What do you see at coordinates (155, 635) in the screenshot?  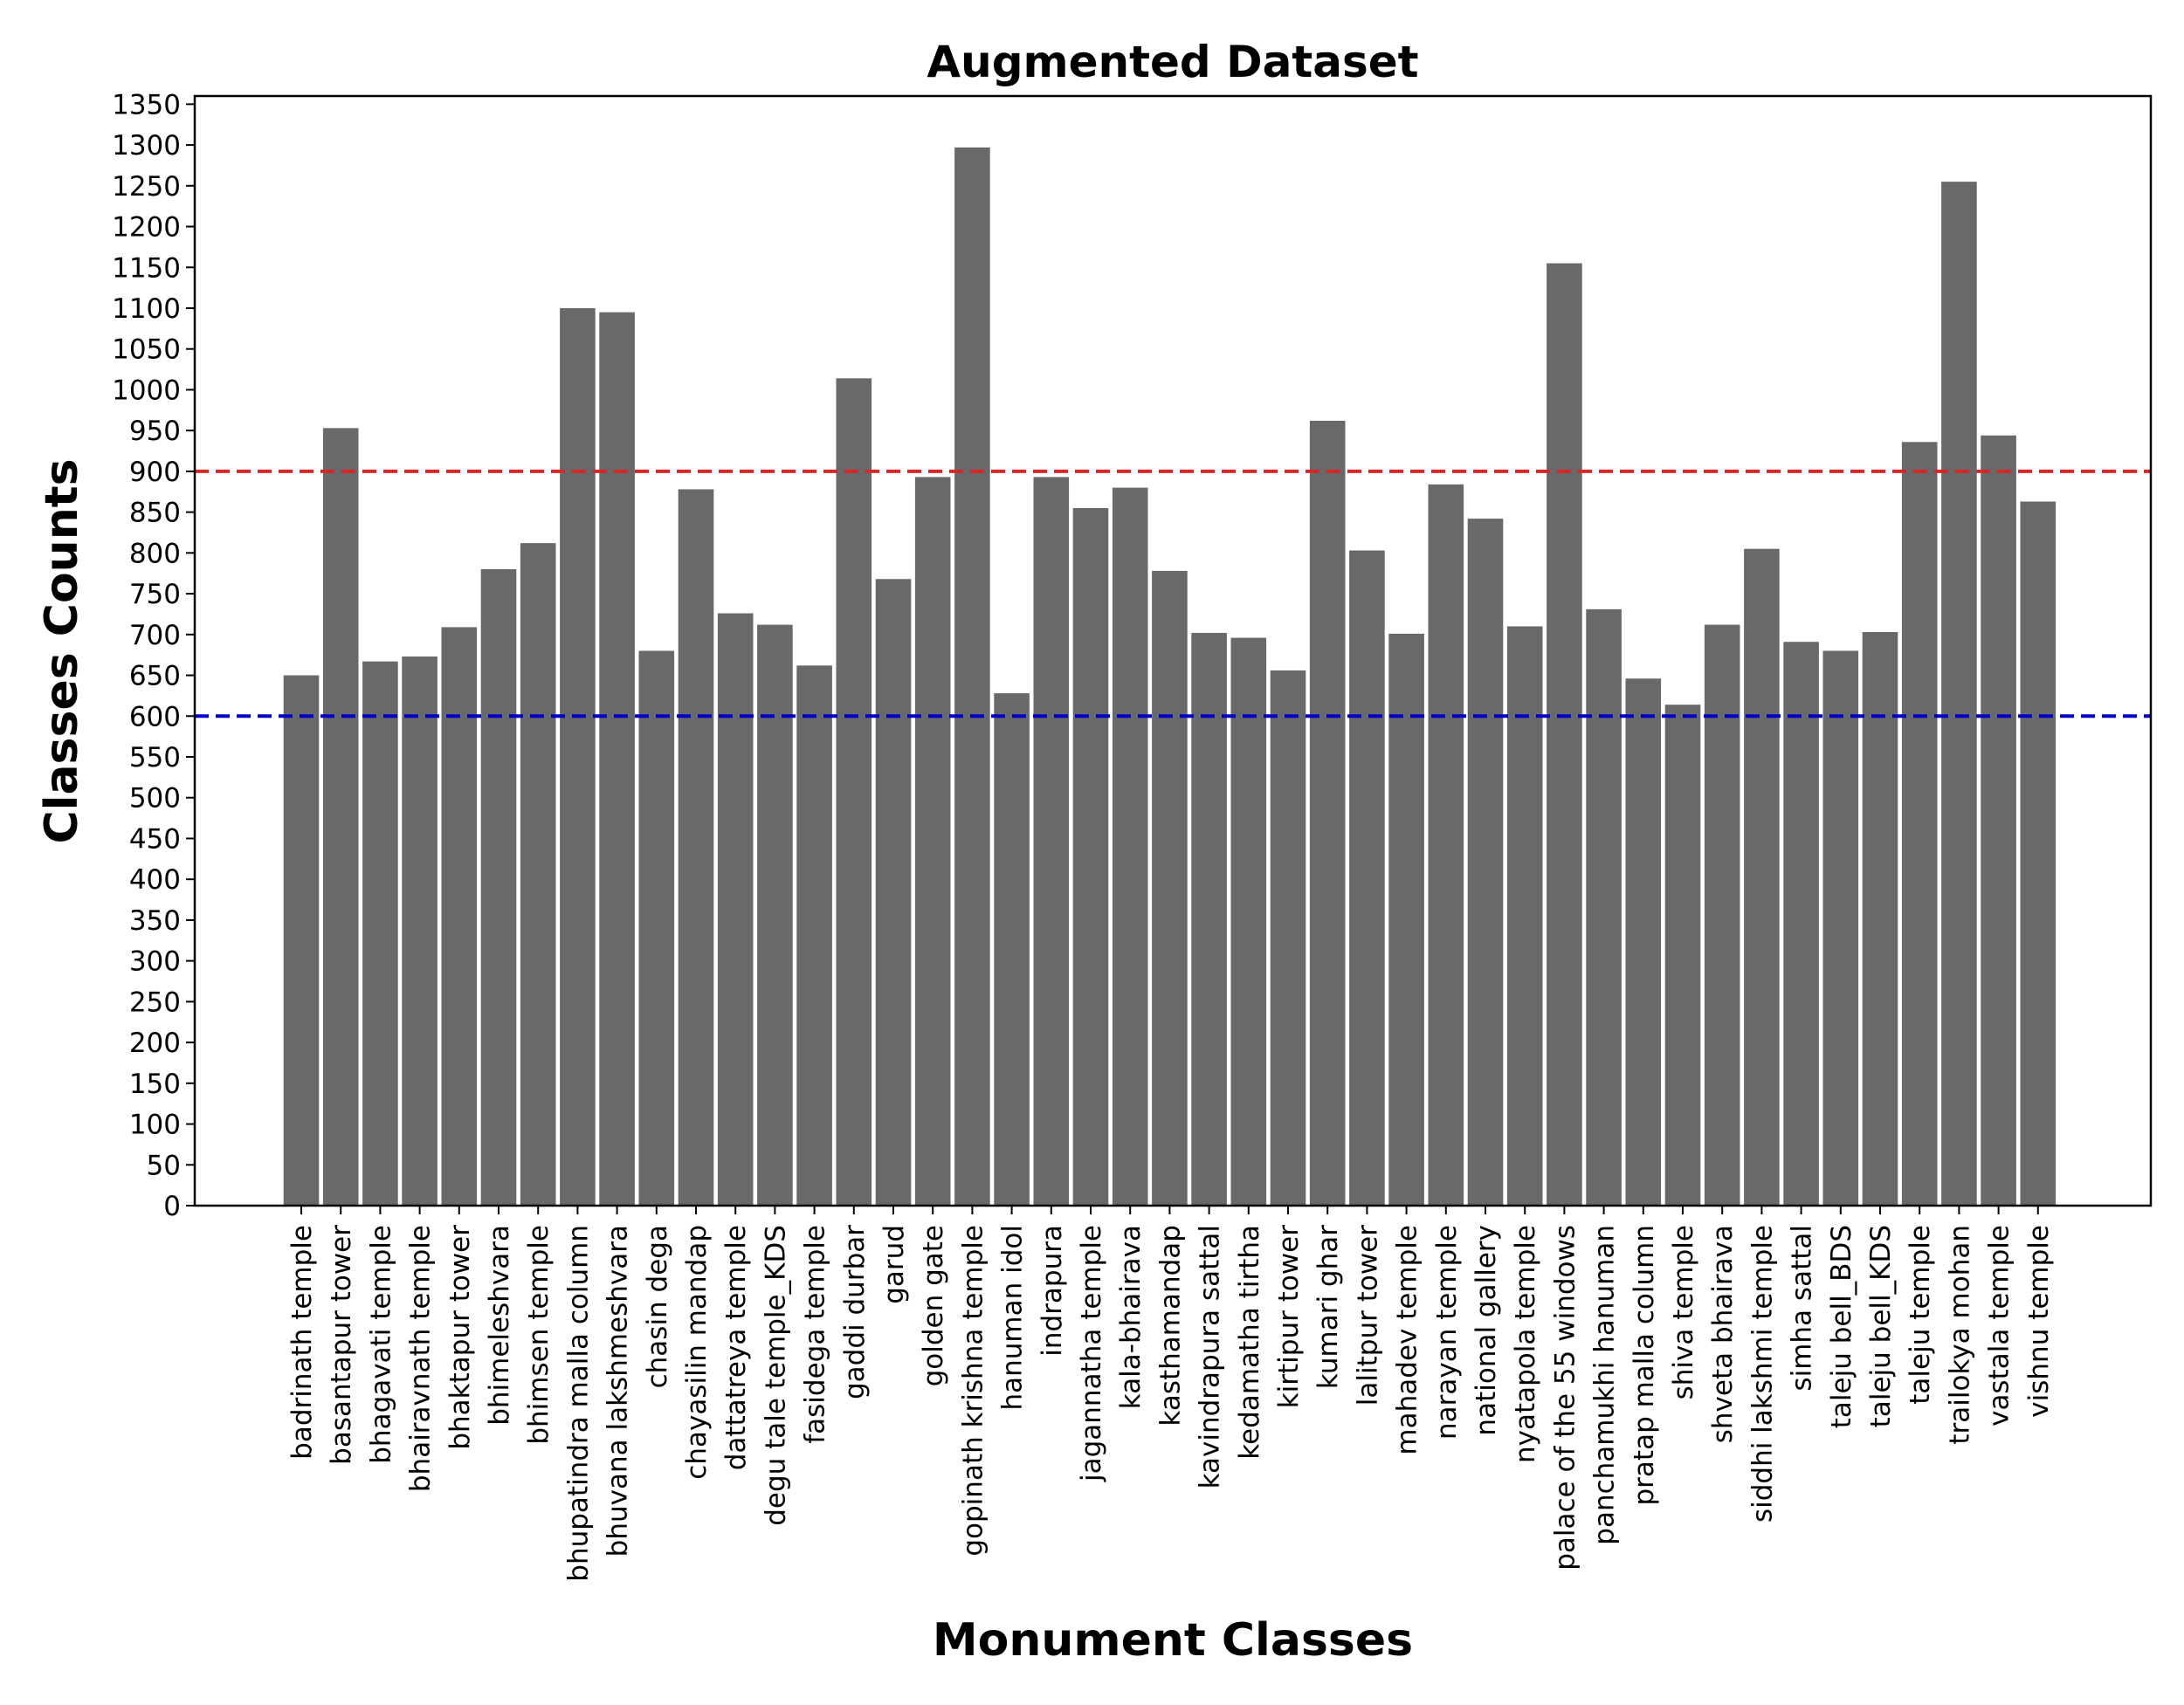 I see `y-tick-label: 700` at bounding box center [155, 635].